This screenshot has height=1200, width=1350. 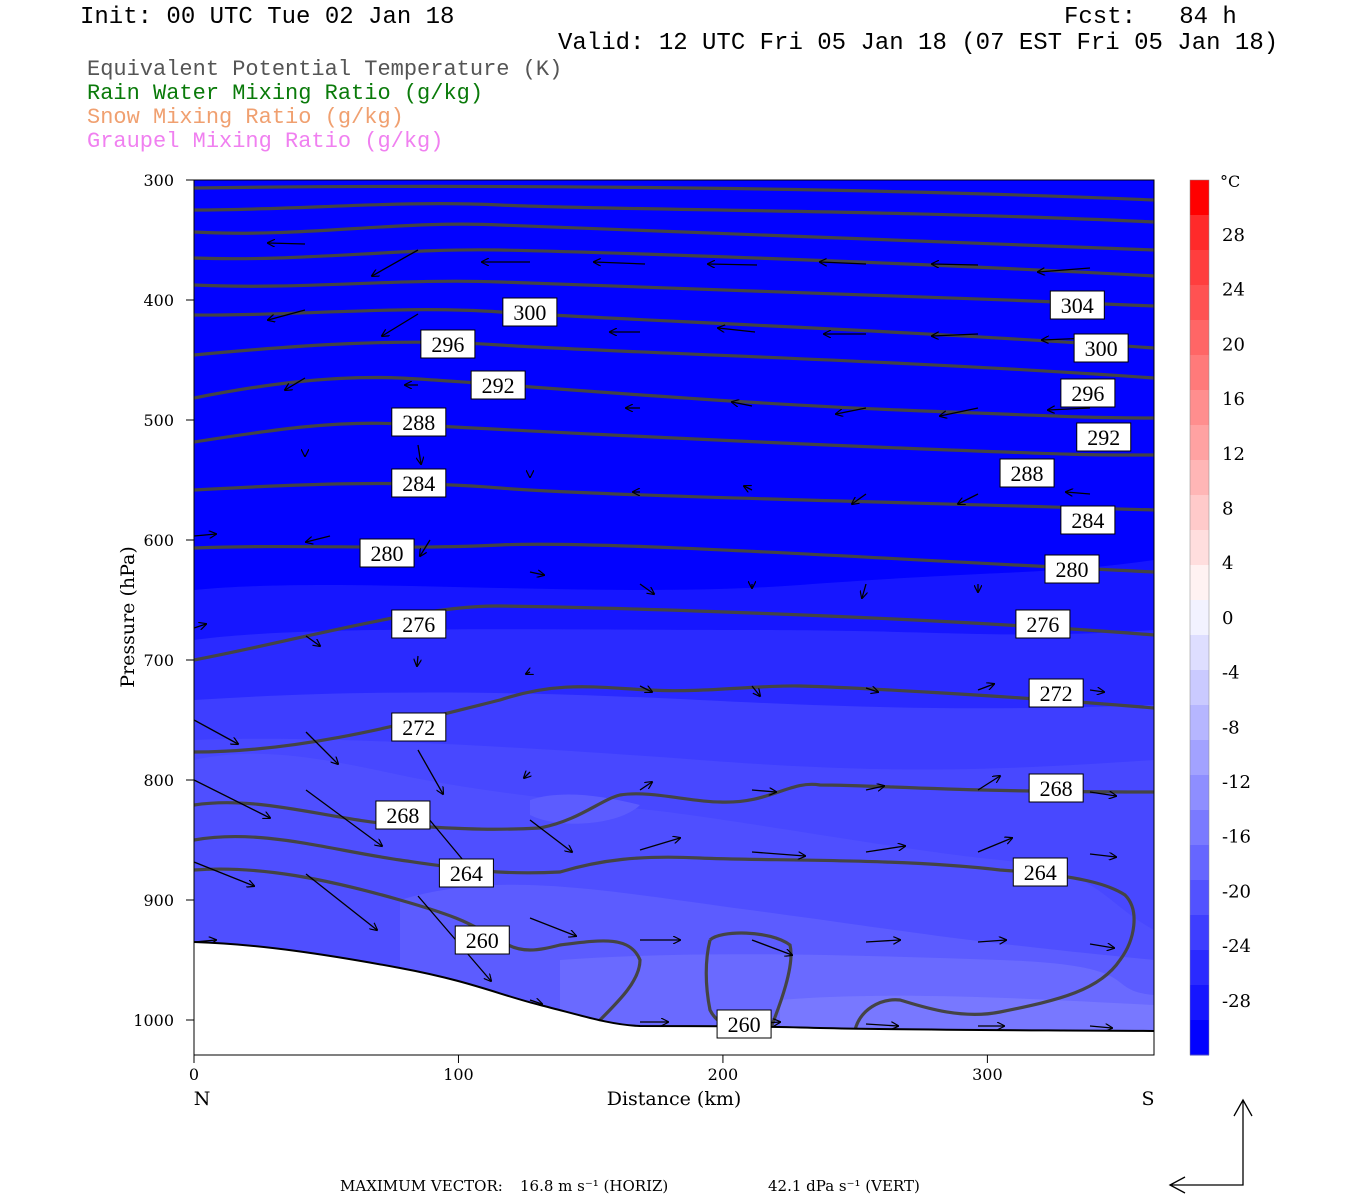 I want to click on colorbar-label: 0, so click(x=1227, y=618).